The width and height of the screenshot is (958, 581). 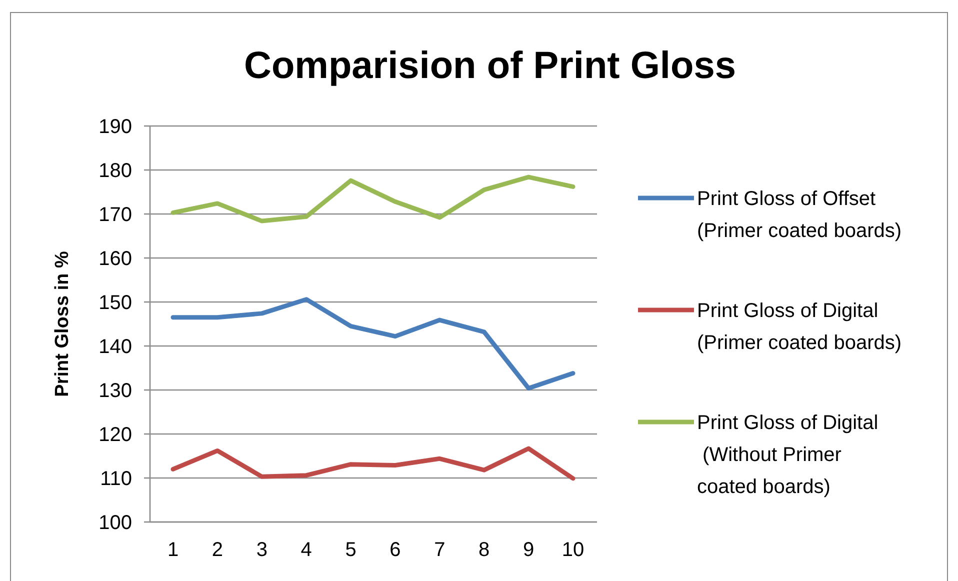 What do you see at coordinates (173, 550) in the screenshot?
I see `x-tick-label: 1` at bounding box center [173, 550].